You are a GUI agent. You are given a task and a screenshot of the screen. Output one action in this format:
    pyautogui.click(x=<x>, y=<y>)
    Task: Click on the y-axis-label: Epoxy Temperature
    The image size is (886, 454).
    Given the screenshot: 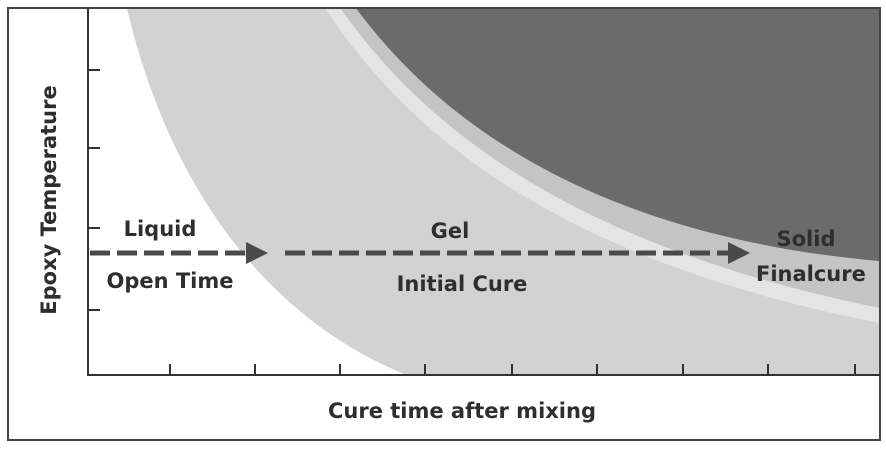 What is the action you would take?
    pyautogui.click(x=49, y=199)
    